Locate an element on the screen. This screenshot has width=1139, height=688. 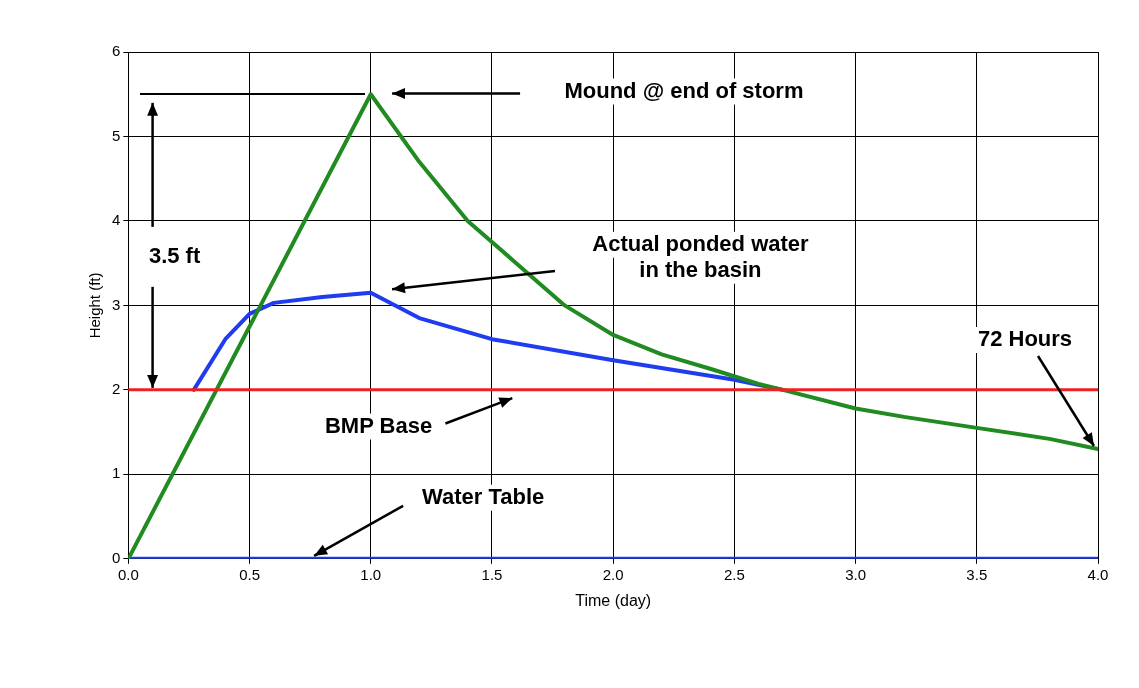
x-tick-label: 4.0 is located at coordinates (1098, 574).